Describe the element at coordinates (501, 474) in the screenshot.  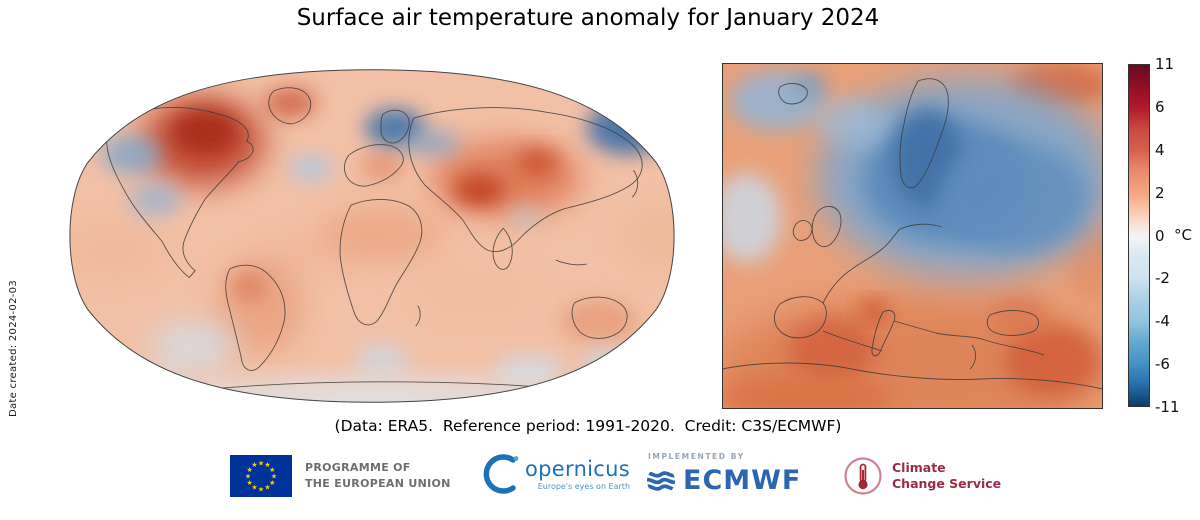
I see `copernicus-c-icon` at that location.